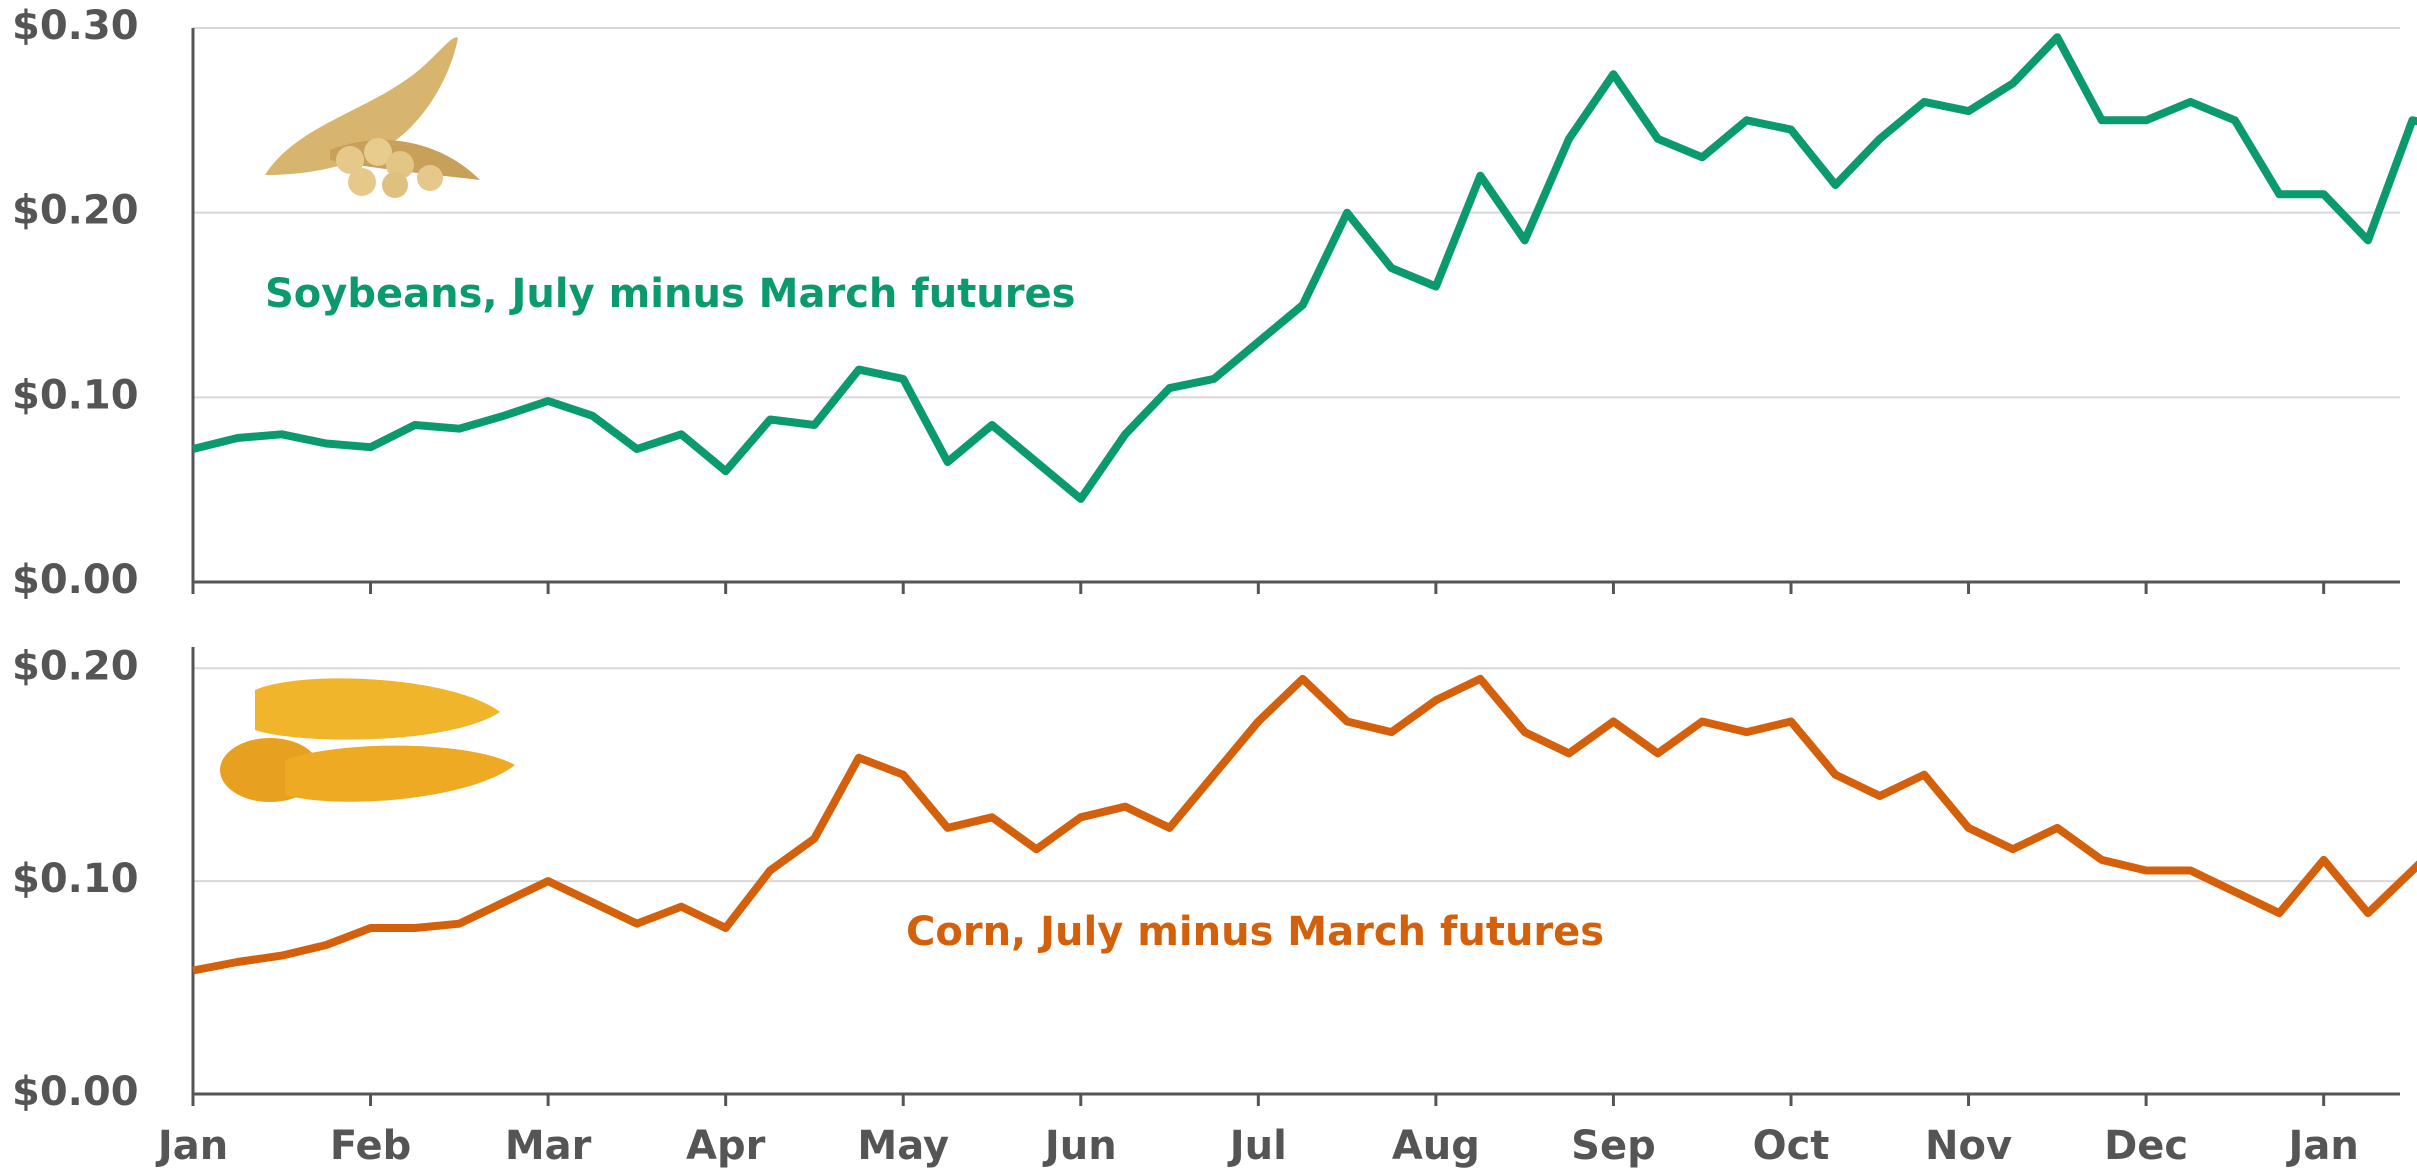 Image resolution: width=2417 pixels, height=1175 pixels. Describe the element at coordinates (548, 1146) in the screenshot. I see `x-tick-label: Mar` at that location.